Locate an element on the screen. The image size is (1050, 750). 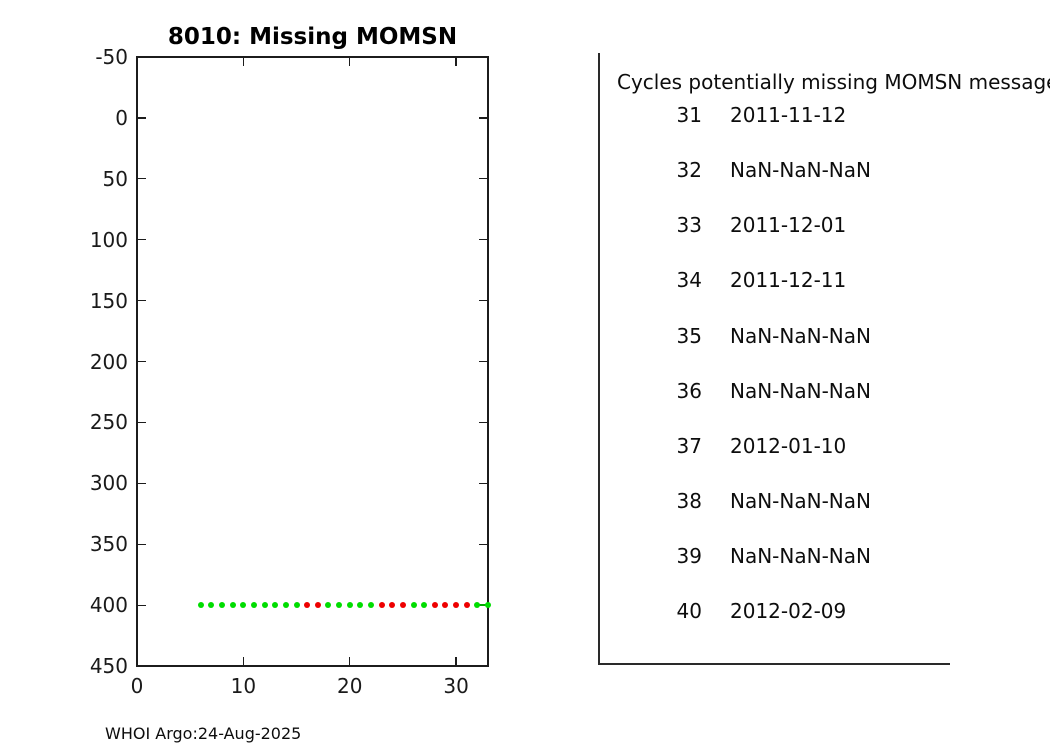
y-tick-label: -50 is located at coordinates (111, 57).